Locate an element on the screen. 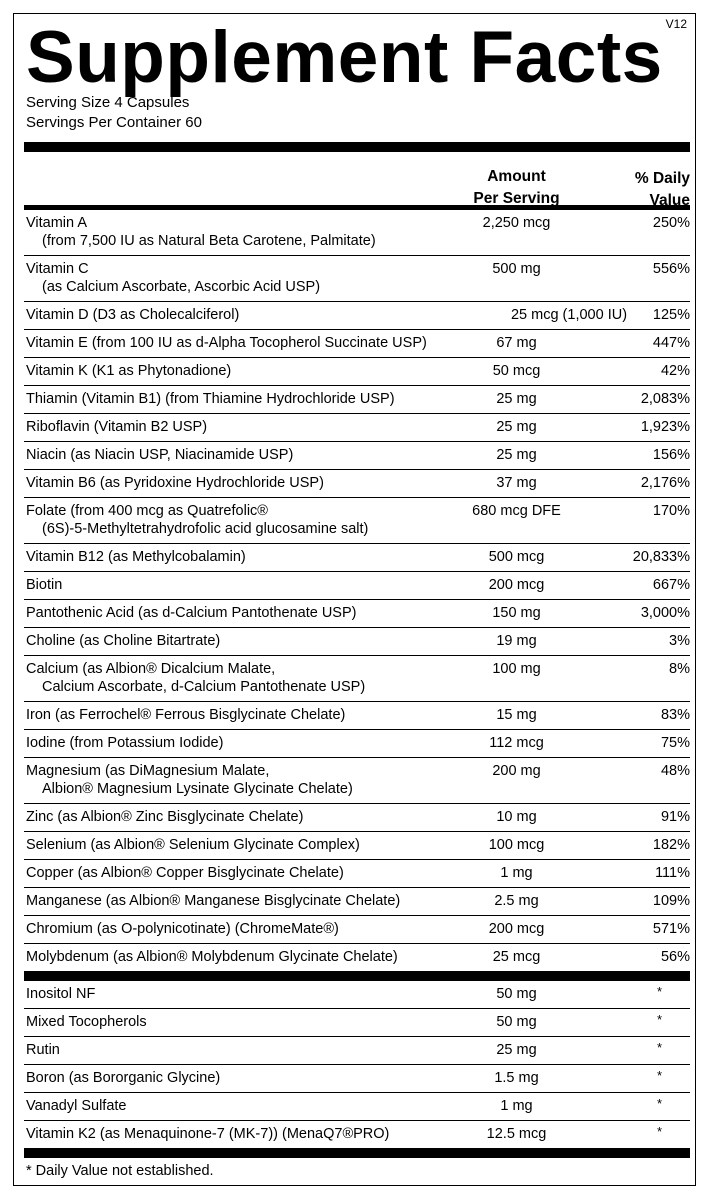  header-daily-value: % Daily Value is located at coordinates (650, 190).